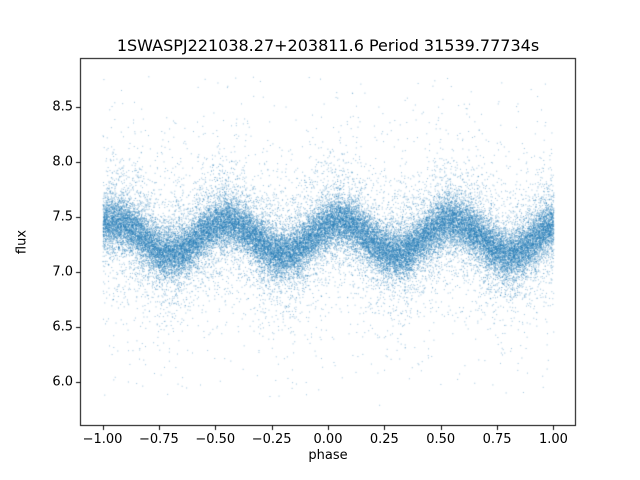 The image size is (640, 480). What do you see at coordinates (62, 272) in the screenshot?
I see `y-tick-label: 7.0` at bounding box center [62, 272].